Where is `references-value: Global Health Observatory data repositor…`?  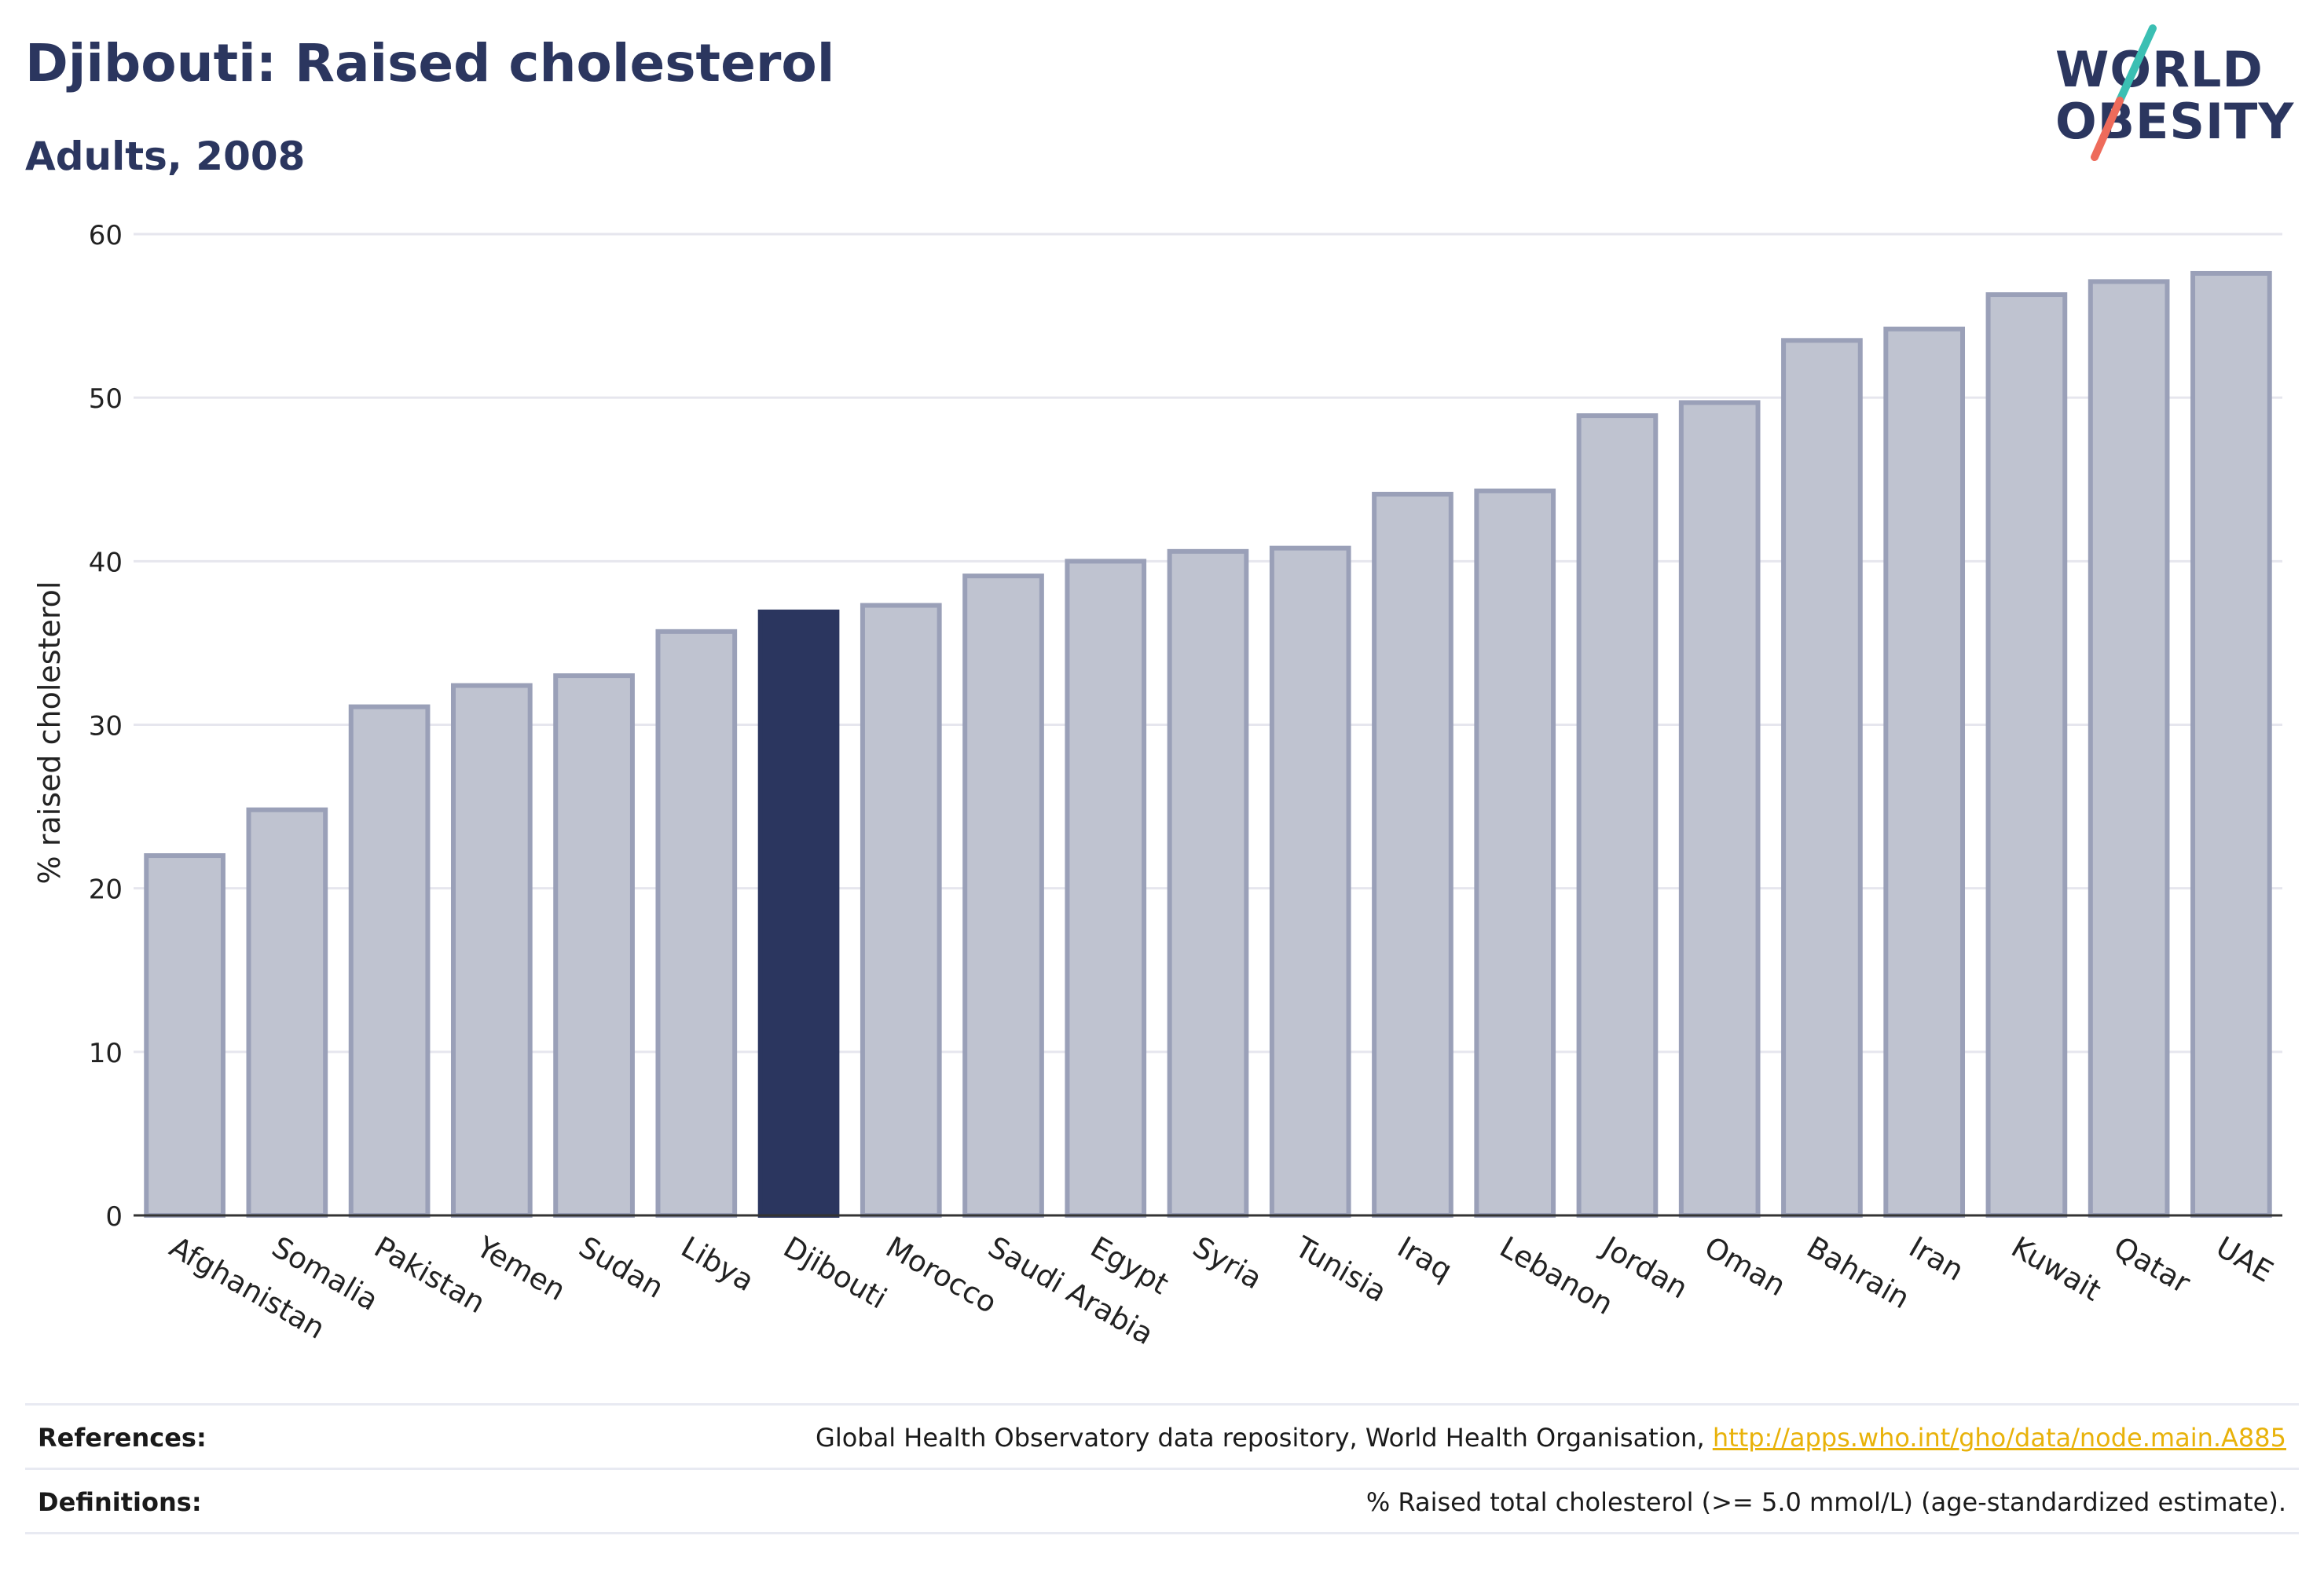
references-value: Global Health Observatory data repositor… is located at coordinates (1557, 1438).